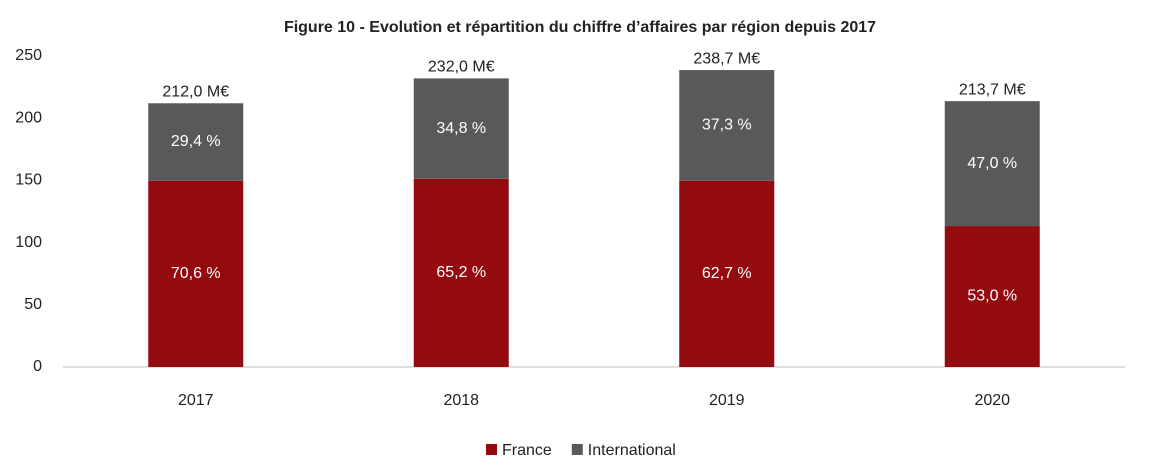 The image size is (1160, 459). I want to click on y-tick-label: 100, so click(28, 242).